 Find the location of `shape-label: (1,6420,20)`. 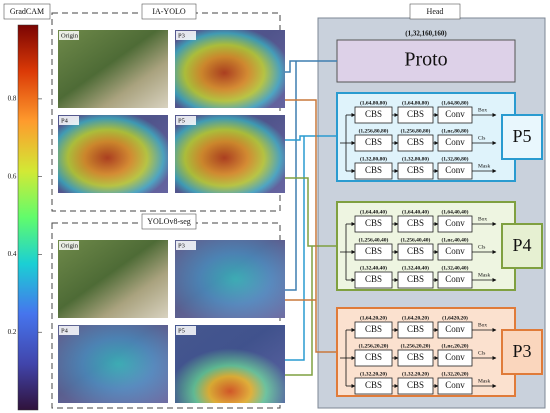

shape-label: (1,6420,20) is located at coordinates (455, 317).